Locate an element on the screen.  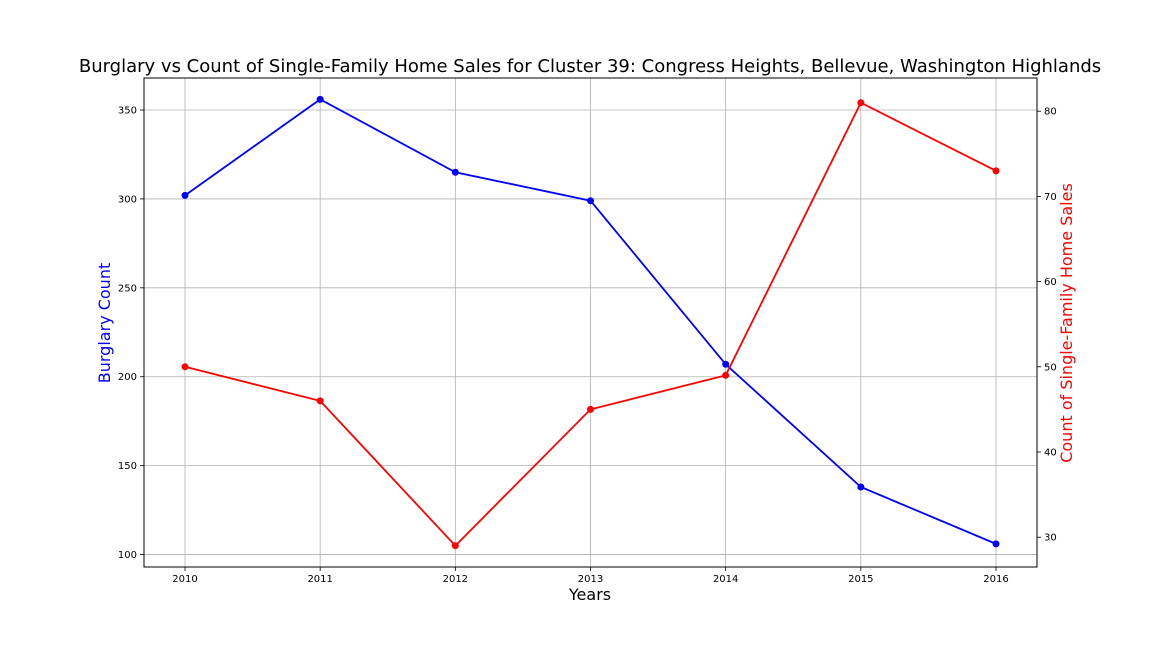
y-axis-left-title: Burglary Count is located at coordinates (104, 323).